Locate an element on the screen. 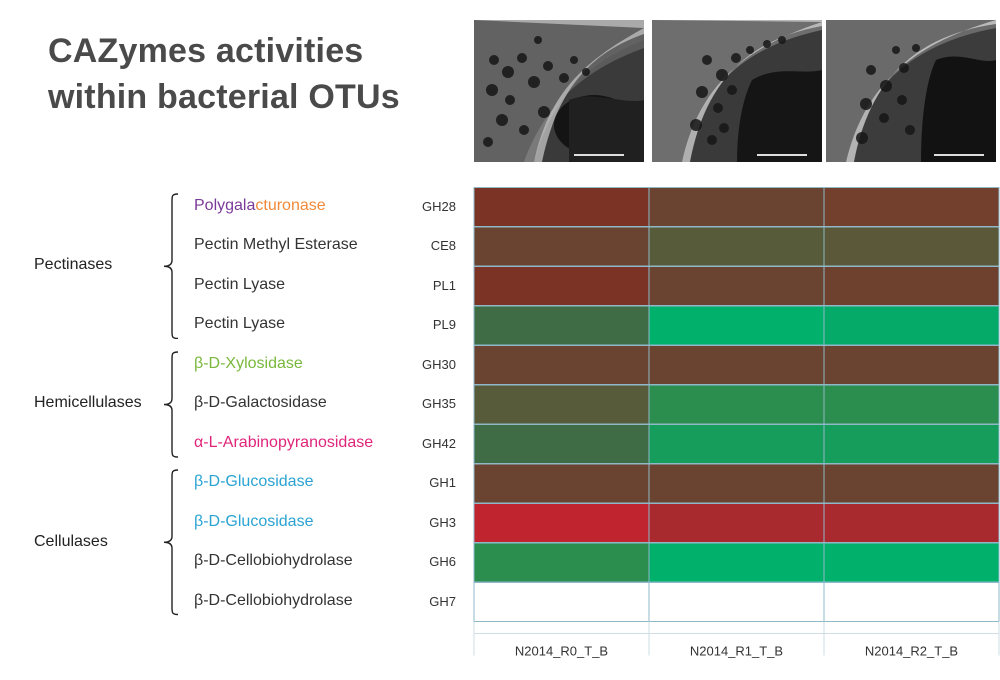 The height and width of the screenshot is (680, 1000). enzyme-label-1: Pectin Methyl Esterase is located at coordinates (276, 245).